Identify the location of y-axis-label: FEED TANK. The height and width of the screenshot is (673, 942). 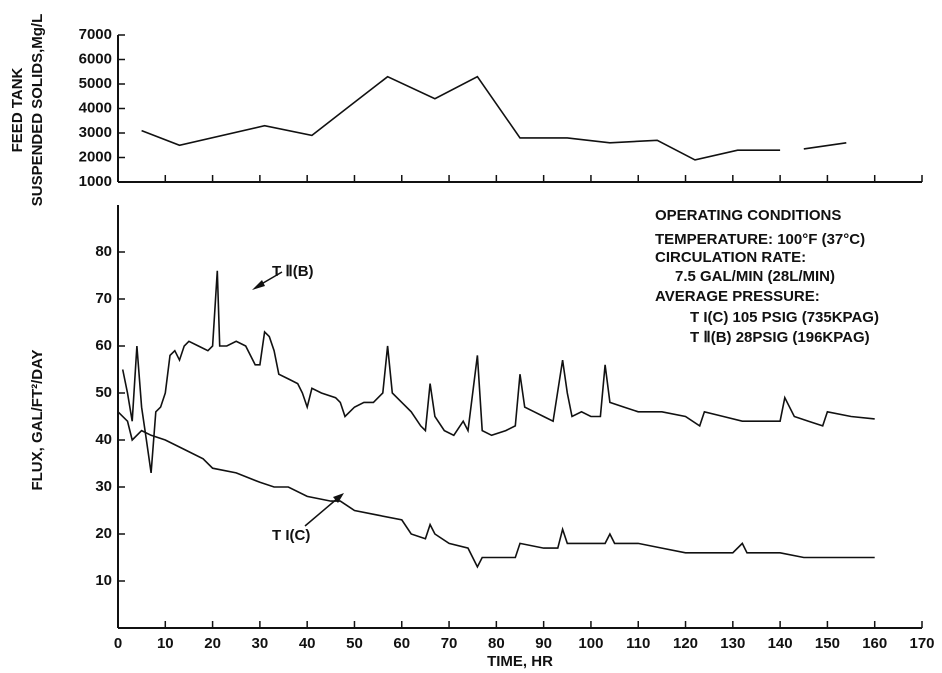
(17, 109).